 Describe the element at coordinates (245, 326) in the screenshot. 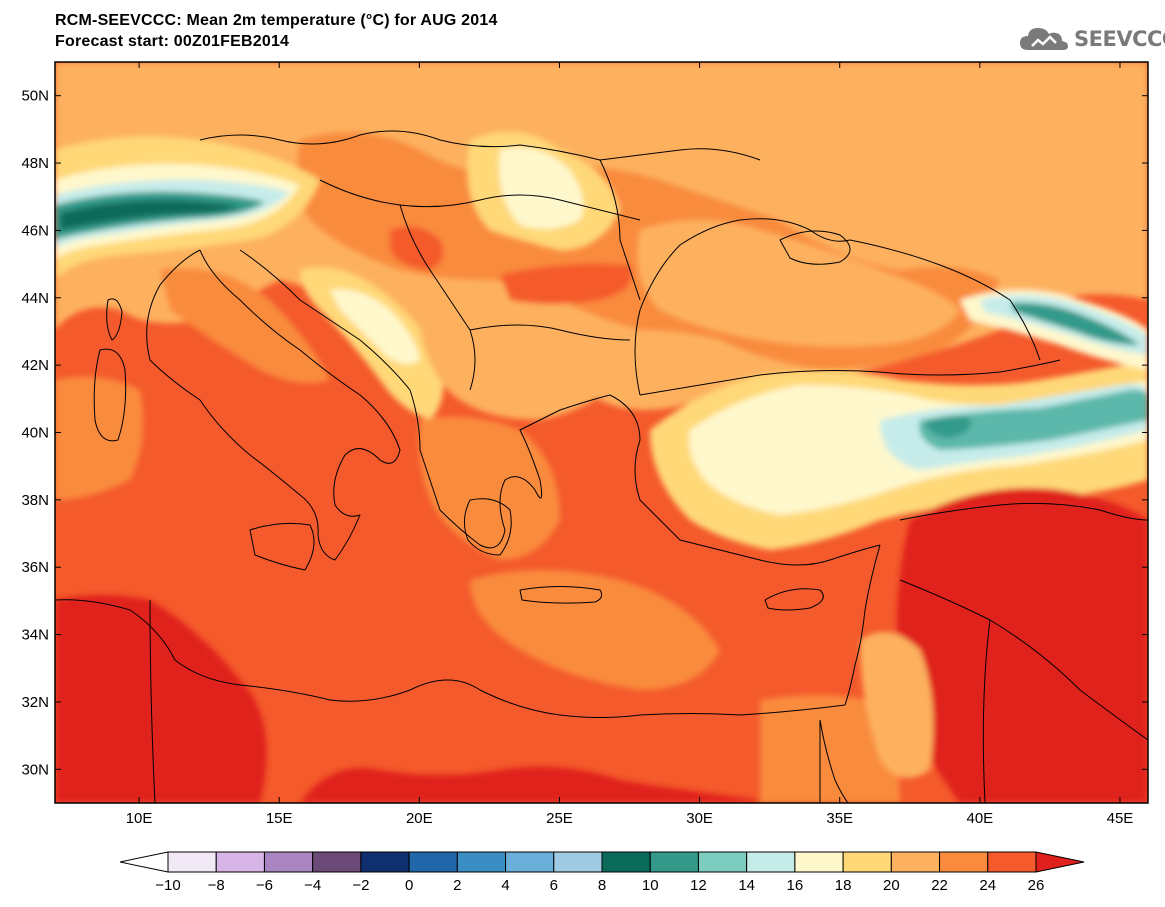

I see `field-italy-orange` at that location.